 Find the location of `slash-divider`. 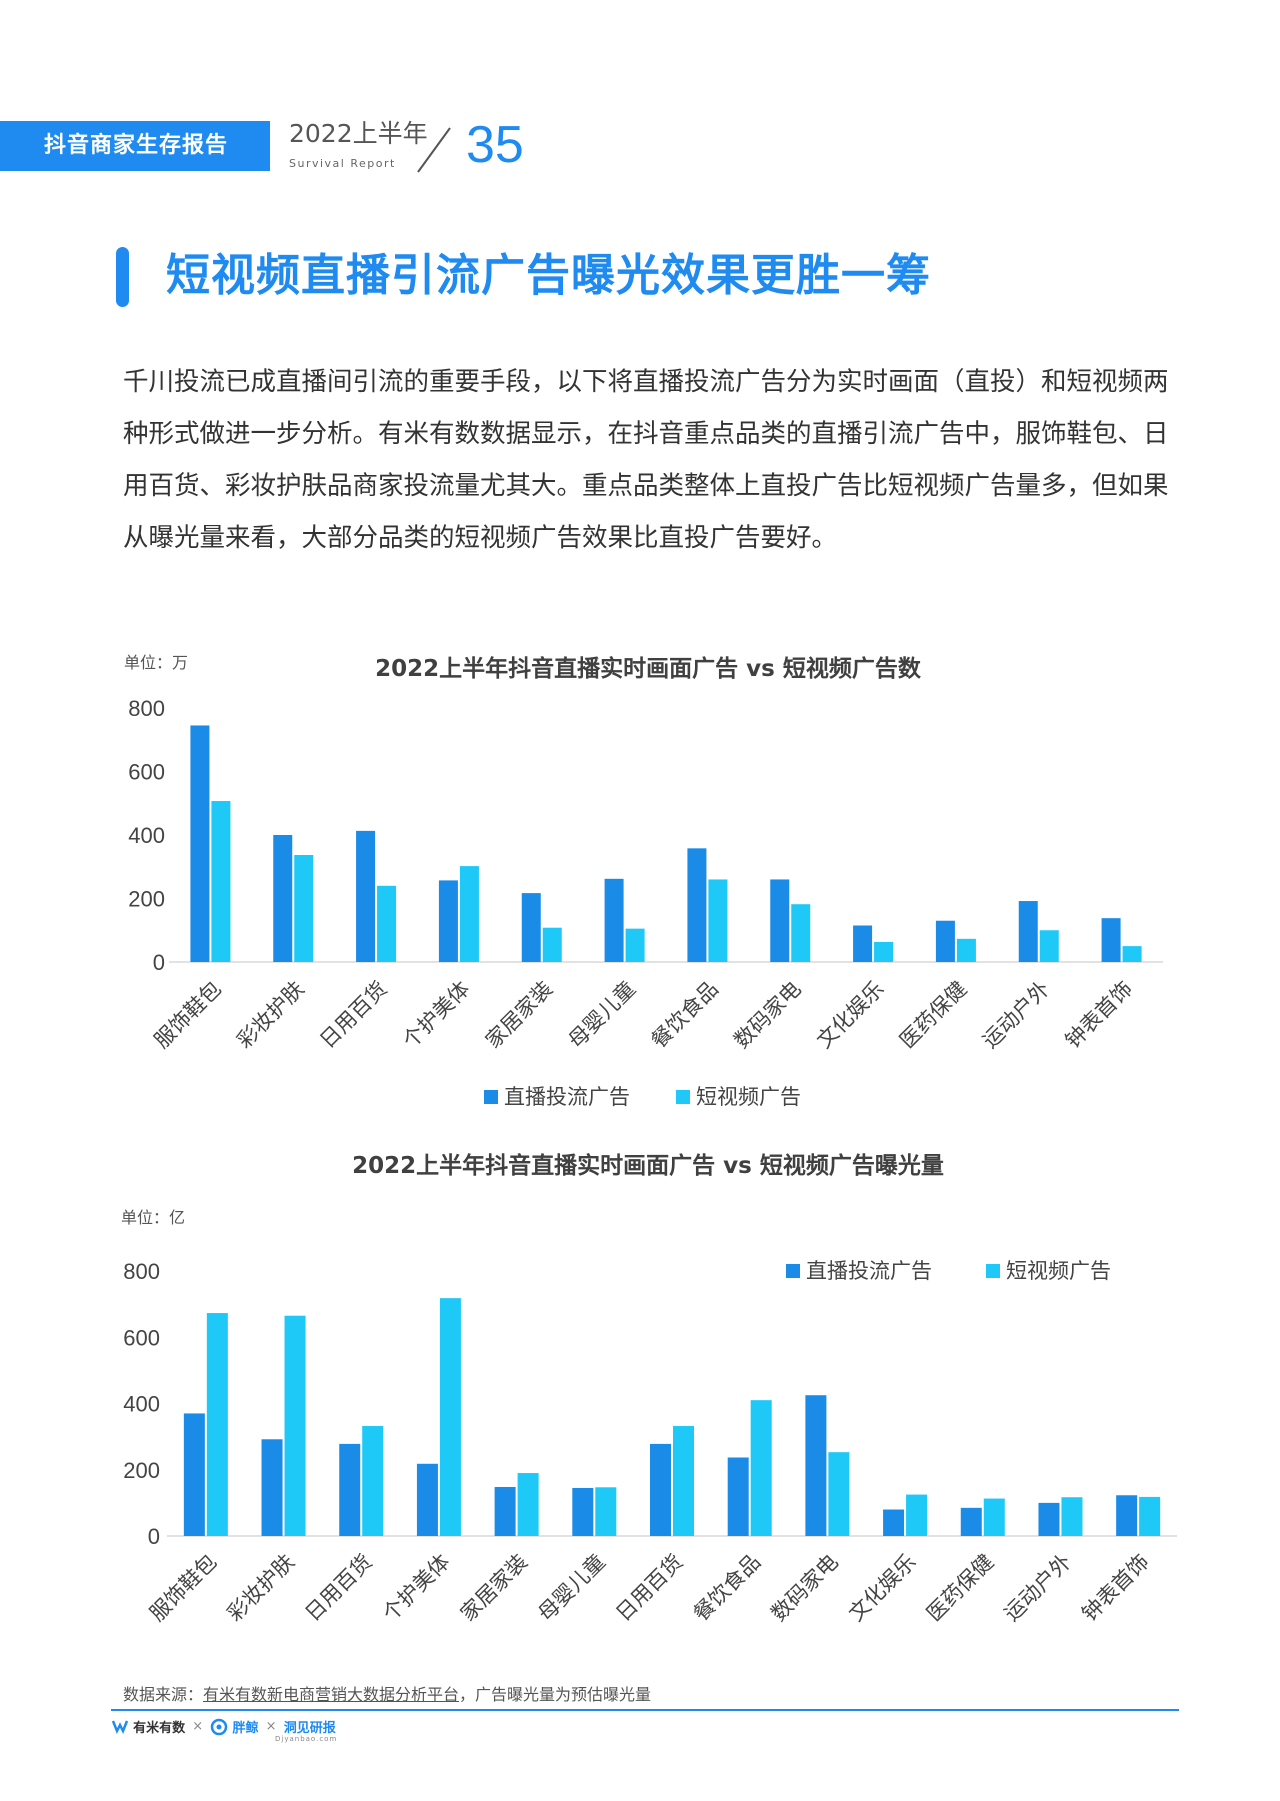

slash-divider is located at coordinates (434, 150).